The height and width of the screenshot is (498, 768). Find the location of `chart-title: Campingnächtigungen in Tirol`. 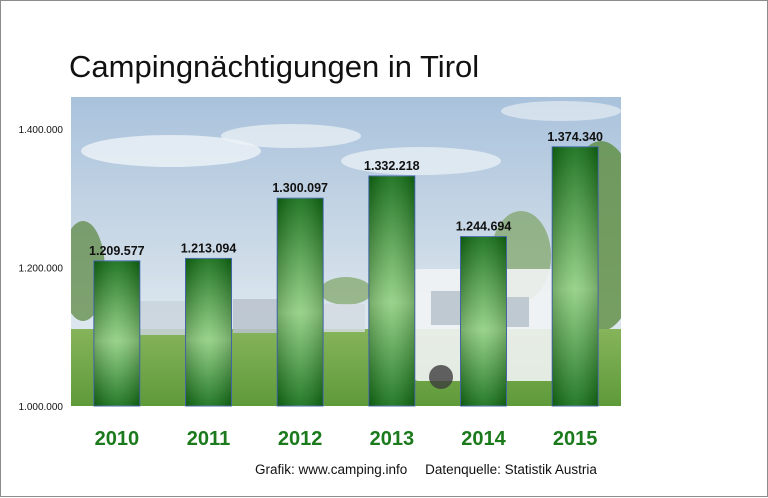

chart-title: Campingnächtigungen in Tirol is located at coordinates (274, 66).